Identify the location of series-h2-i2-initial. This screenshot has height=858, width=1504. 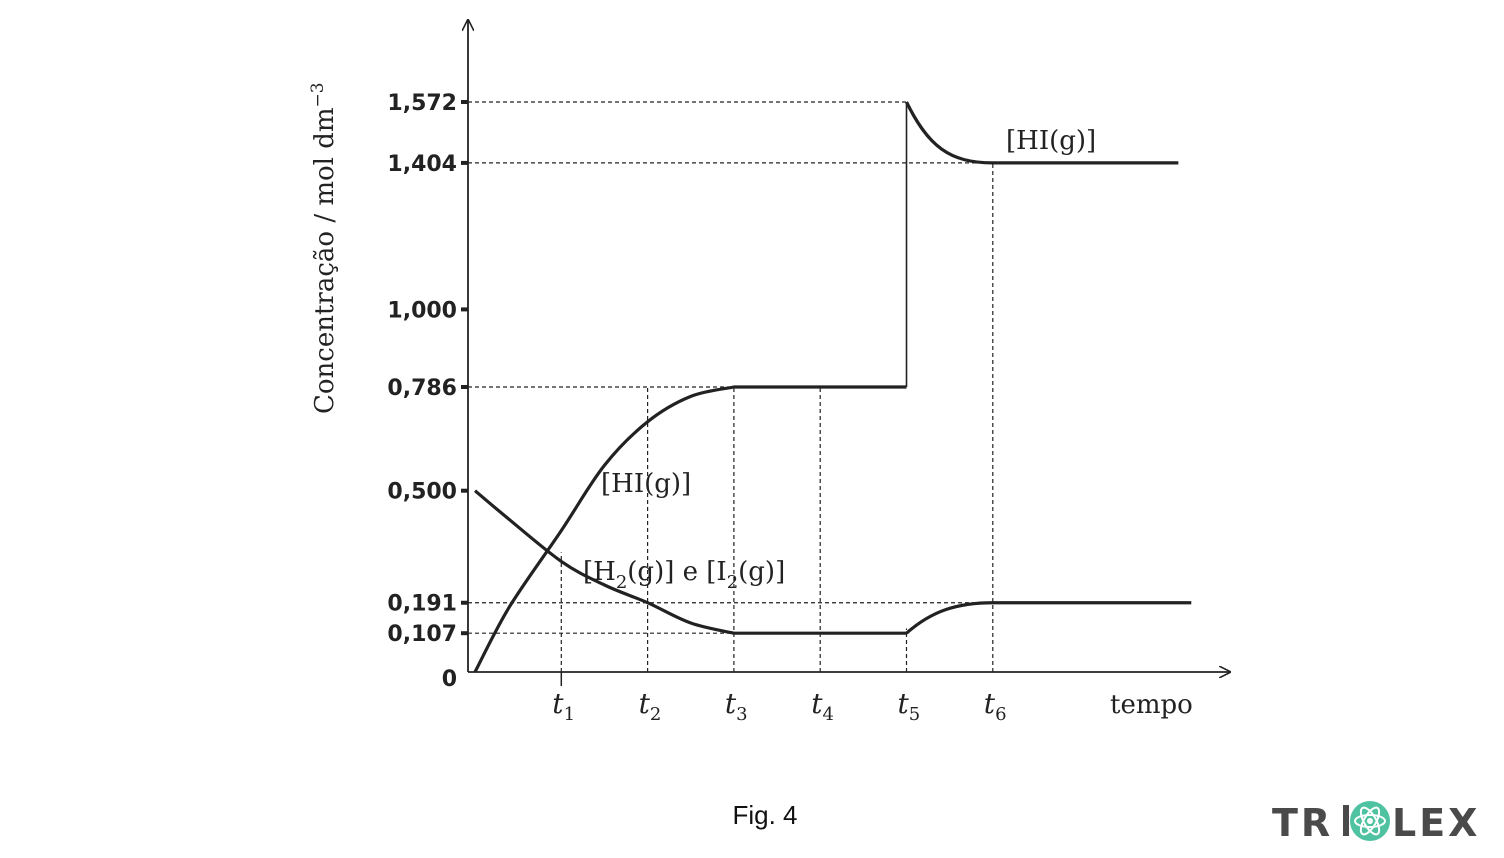
(690, 562).